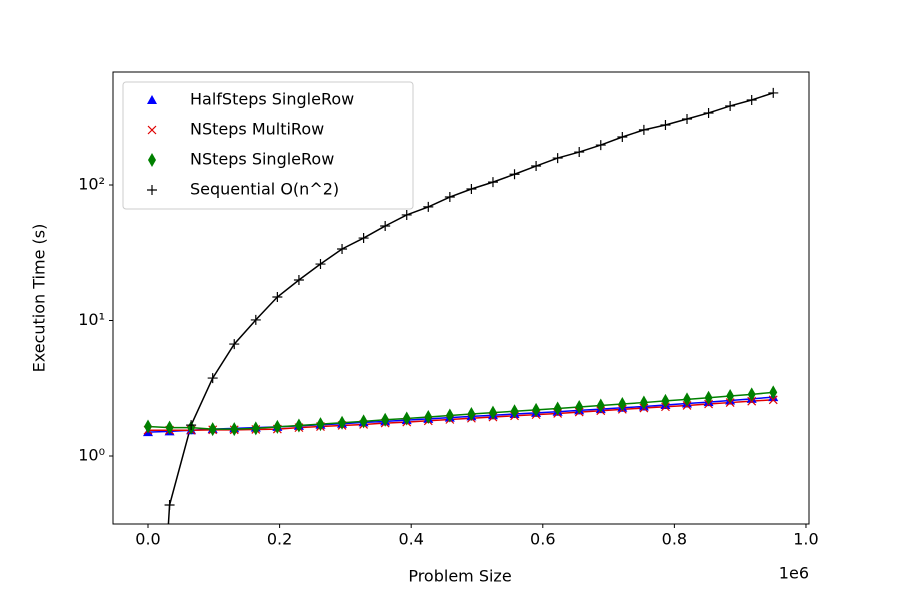 This screenshot has height=600, width=900. I want to click on legend-label: Sequential O(n^2), so click(264, 189).